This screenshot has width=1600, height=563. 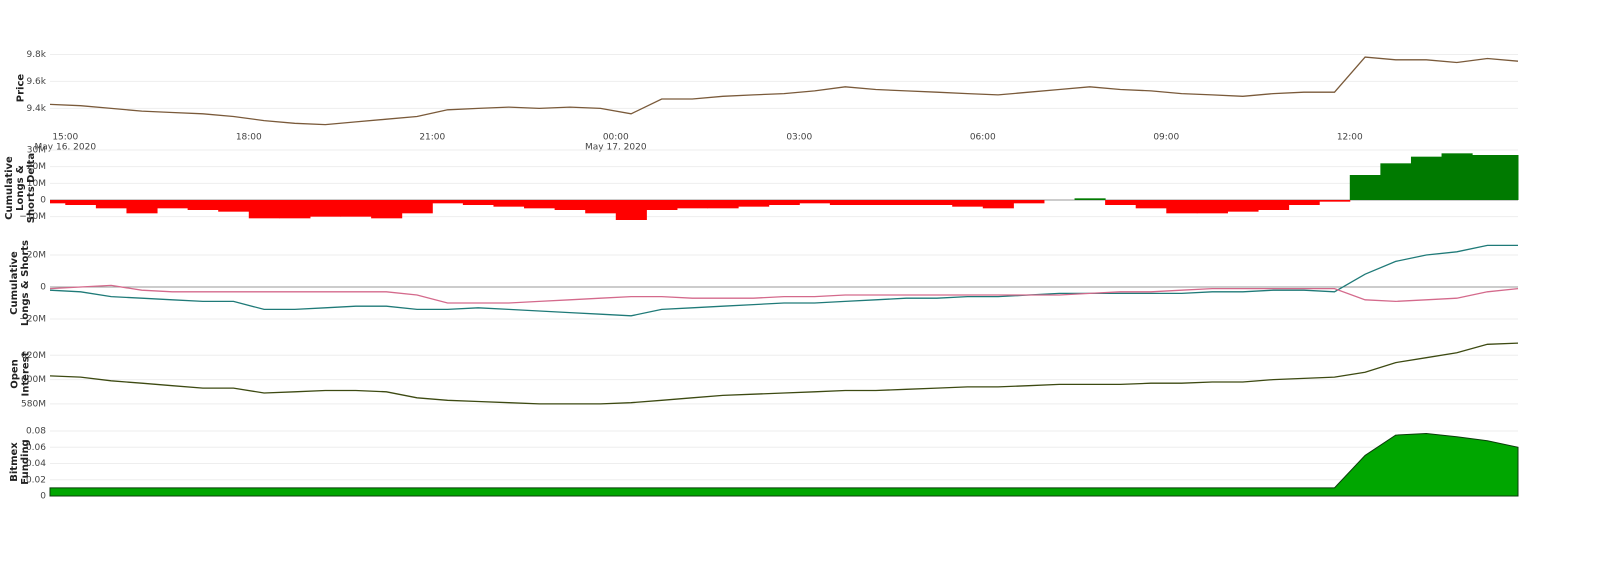 What do you see at coordinates (66, 148) in the screenshot?
I see `x-date-label: May 16, 2020` at bounding box center [66, 148].